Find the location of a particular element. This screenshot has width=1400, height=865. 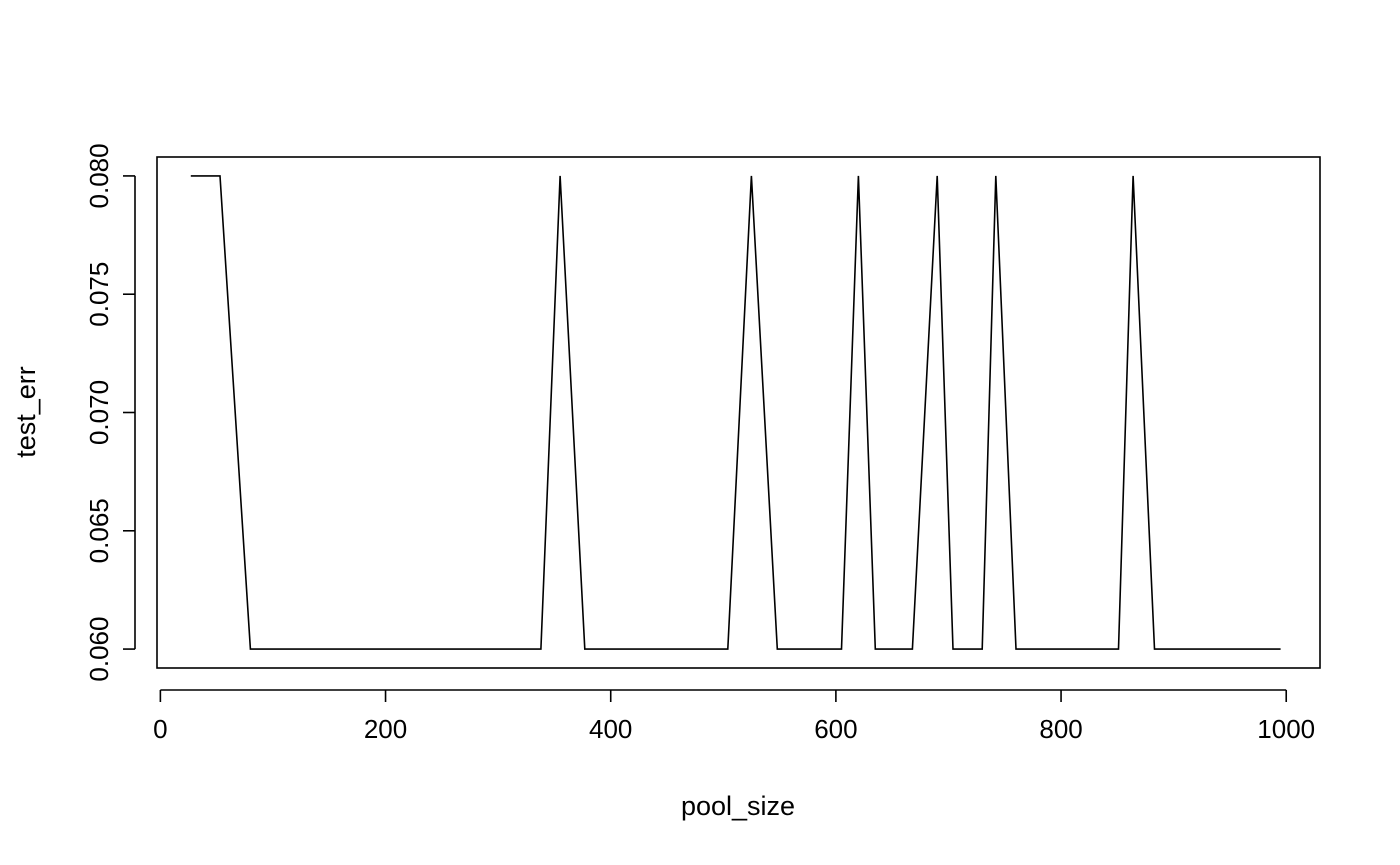

y-tick-label: 0.075 is located at coordinates (99, 294).